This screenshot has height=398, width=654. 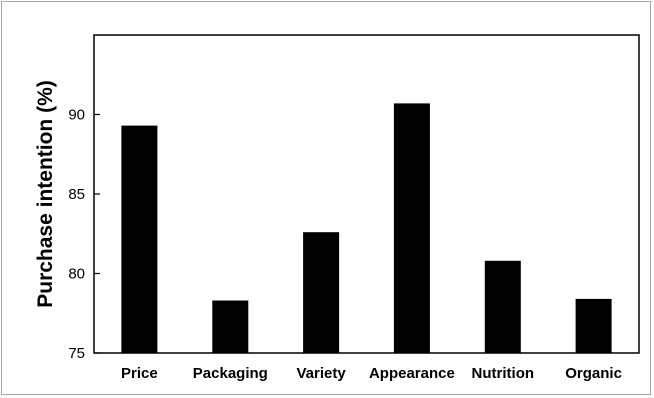 What do you see at coordinates (593, 325) in the screenshot?
I see `bar-organic` at bounding box center [593, 325].